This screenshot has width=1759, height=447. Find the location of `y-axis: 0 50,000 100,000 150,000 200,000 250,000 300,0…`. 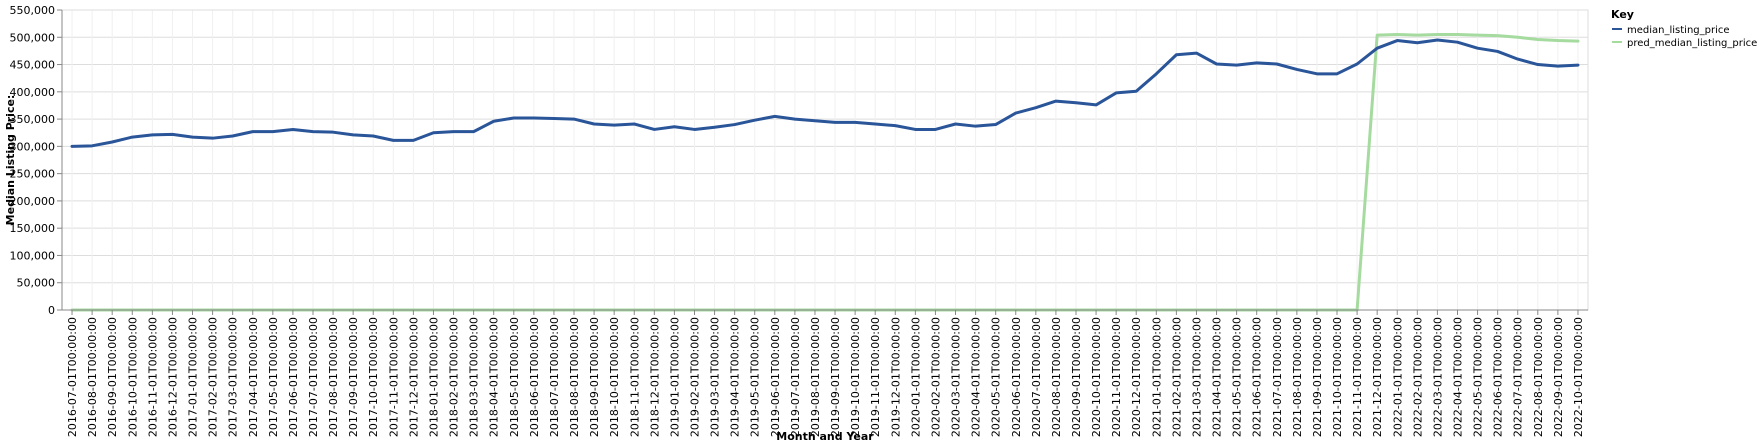

y-axis: 0 50,000 100,000 150,000 200,000 250,000 300,0… is located at coordinates (36, 160).